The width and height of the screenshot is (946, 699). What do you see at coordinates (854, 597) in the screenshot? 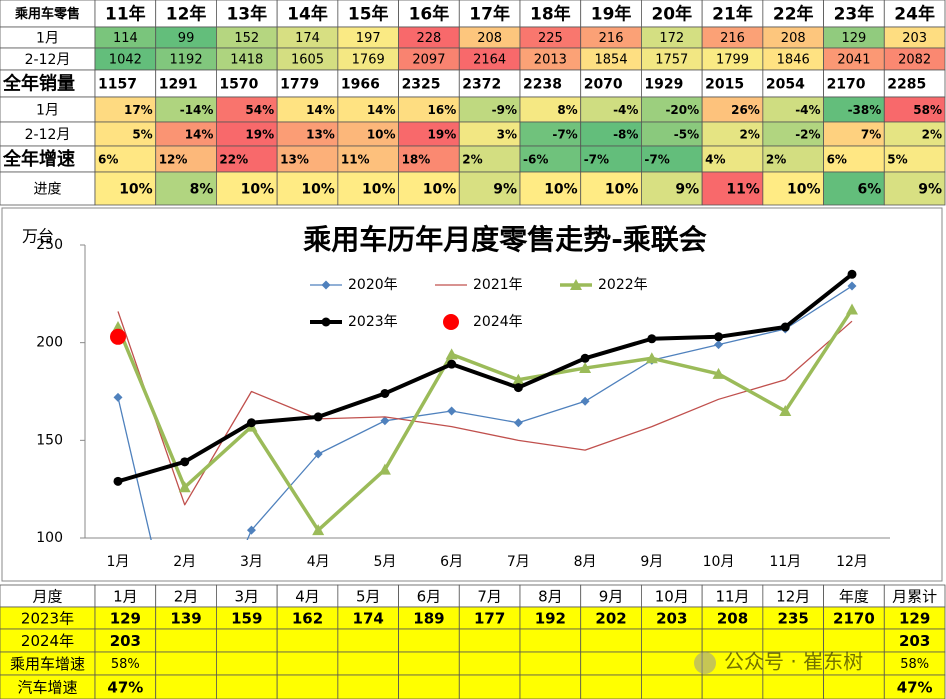
I see `cell-text: 年度` at bounding box center [854, 597].